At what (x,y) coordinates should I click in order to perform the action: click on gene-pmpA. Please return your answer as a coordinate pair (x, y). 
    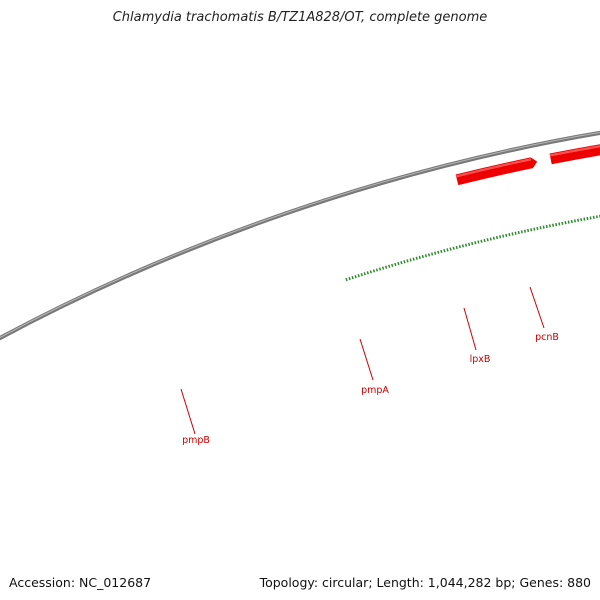
    Looking at the image, I should click on (574, 154).